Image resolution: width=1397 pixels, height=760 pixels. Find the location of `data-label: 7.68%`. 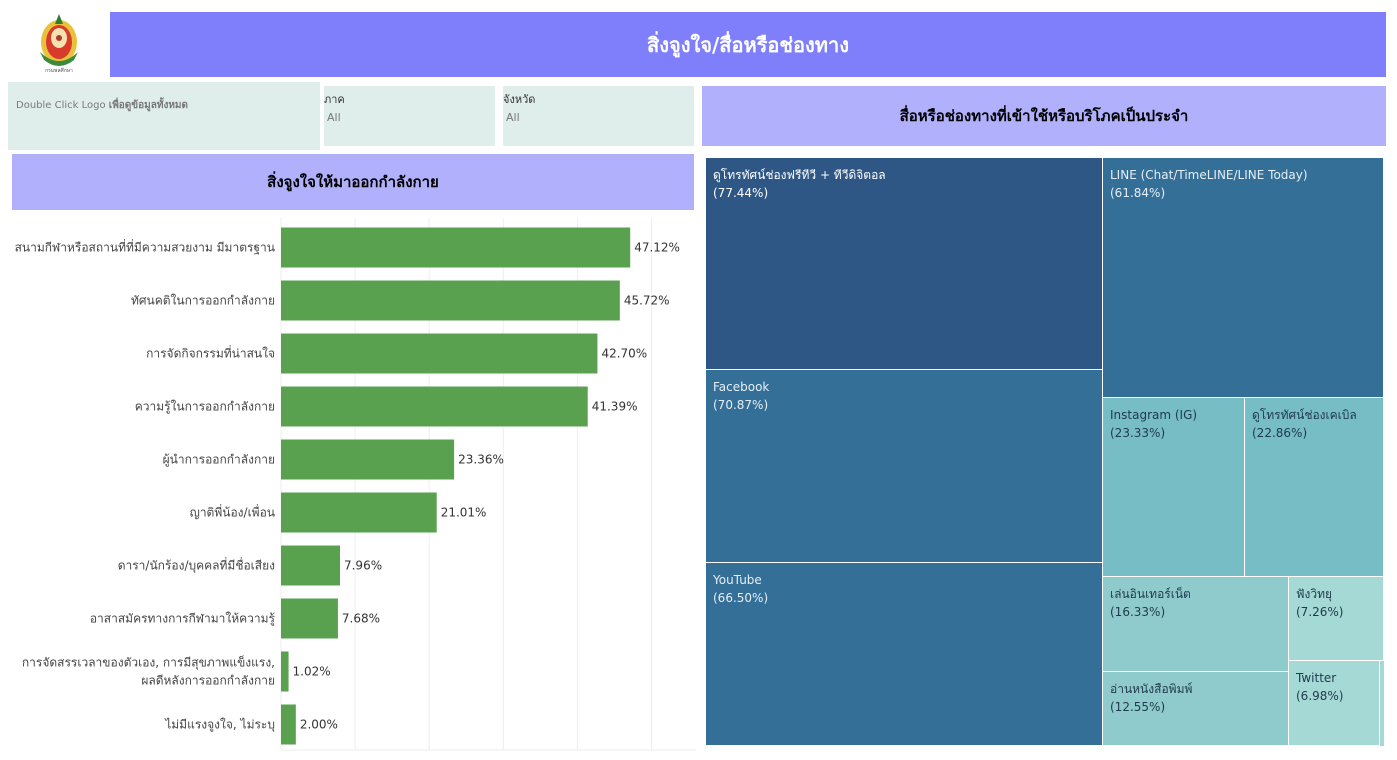

data-label: 7.68% is located at coordinates (361, 619).